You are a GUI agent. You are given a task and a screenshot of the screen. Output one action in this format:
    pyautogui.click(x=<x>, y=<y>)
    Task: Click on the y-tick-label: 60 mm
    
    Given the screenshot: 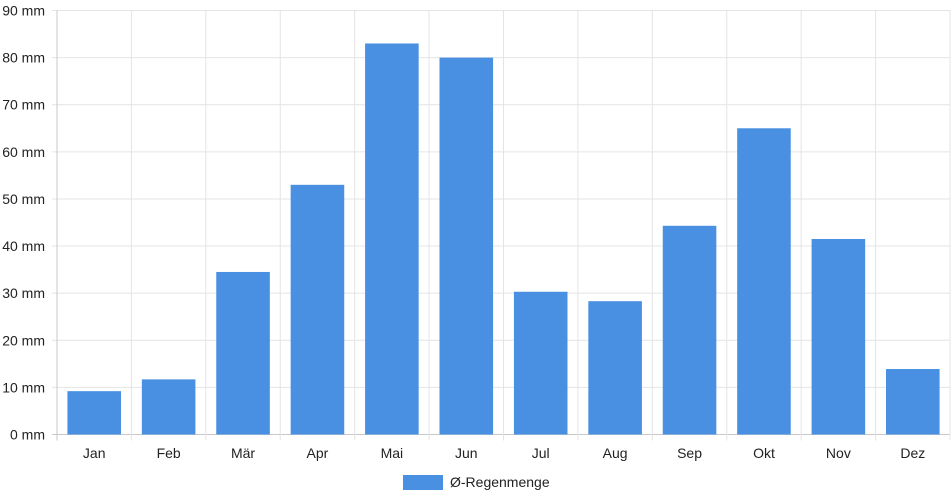 What is the action you would take?
    pyautogui.click(x=23, y=152)
    